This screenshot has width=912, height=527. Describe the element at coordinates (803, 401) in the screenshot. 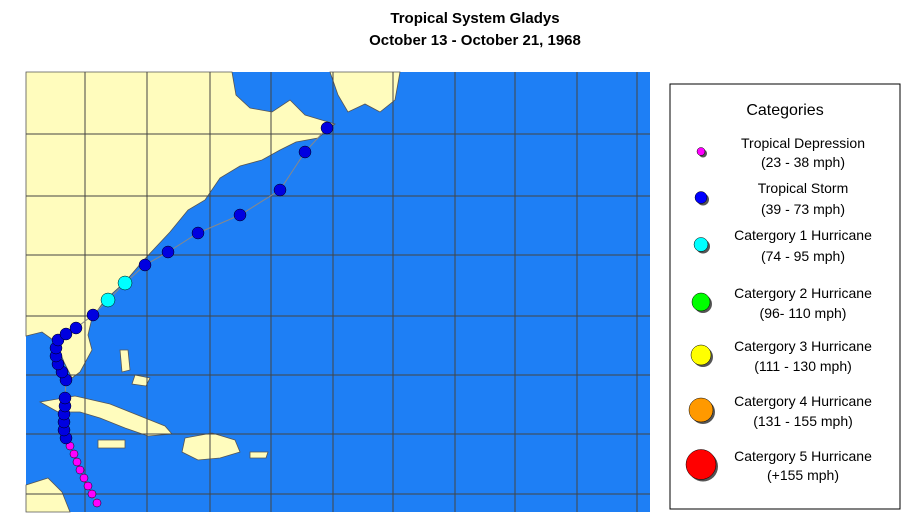

I see `legend-label: Catergory 4 Hurricane` at that location.